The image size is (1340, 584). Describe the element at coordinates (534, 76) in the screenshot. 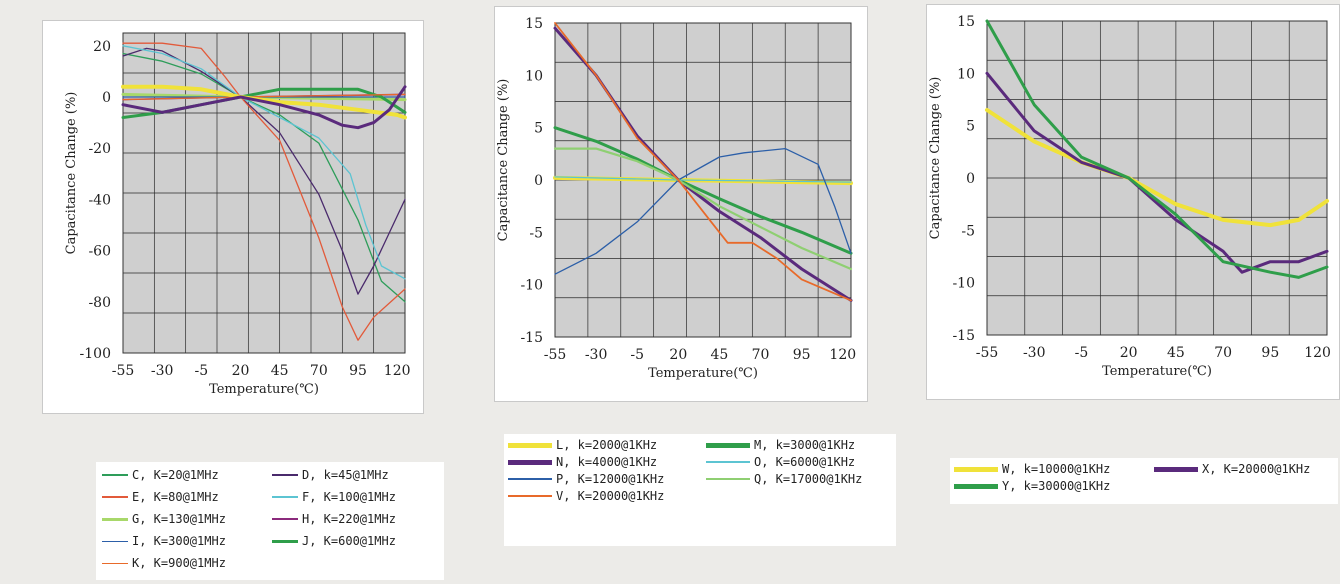

I see `y-tick-label: 10` at that location.